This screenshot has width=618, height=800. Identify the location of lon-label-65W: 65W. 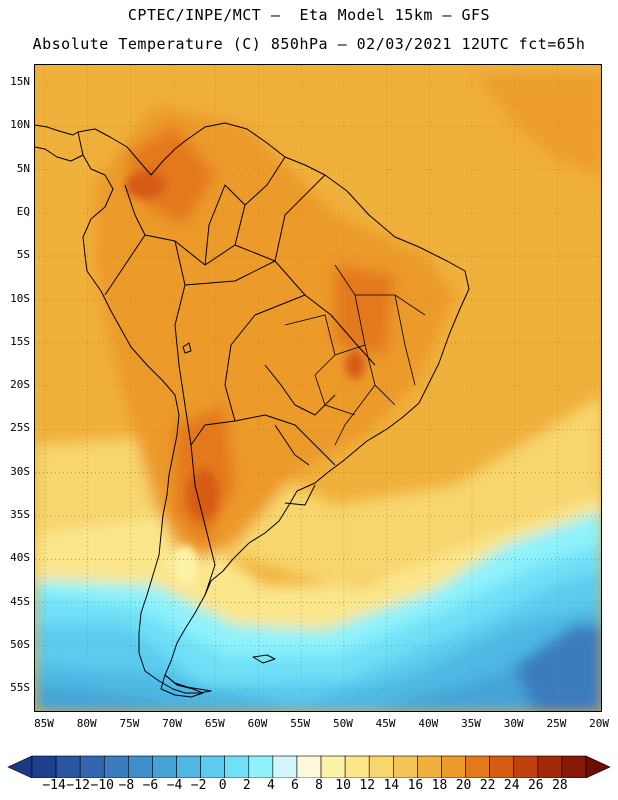
(214, 723).